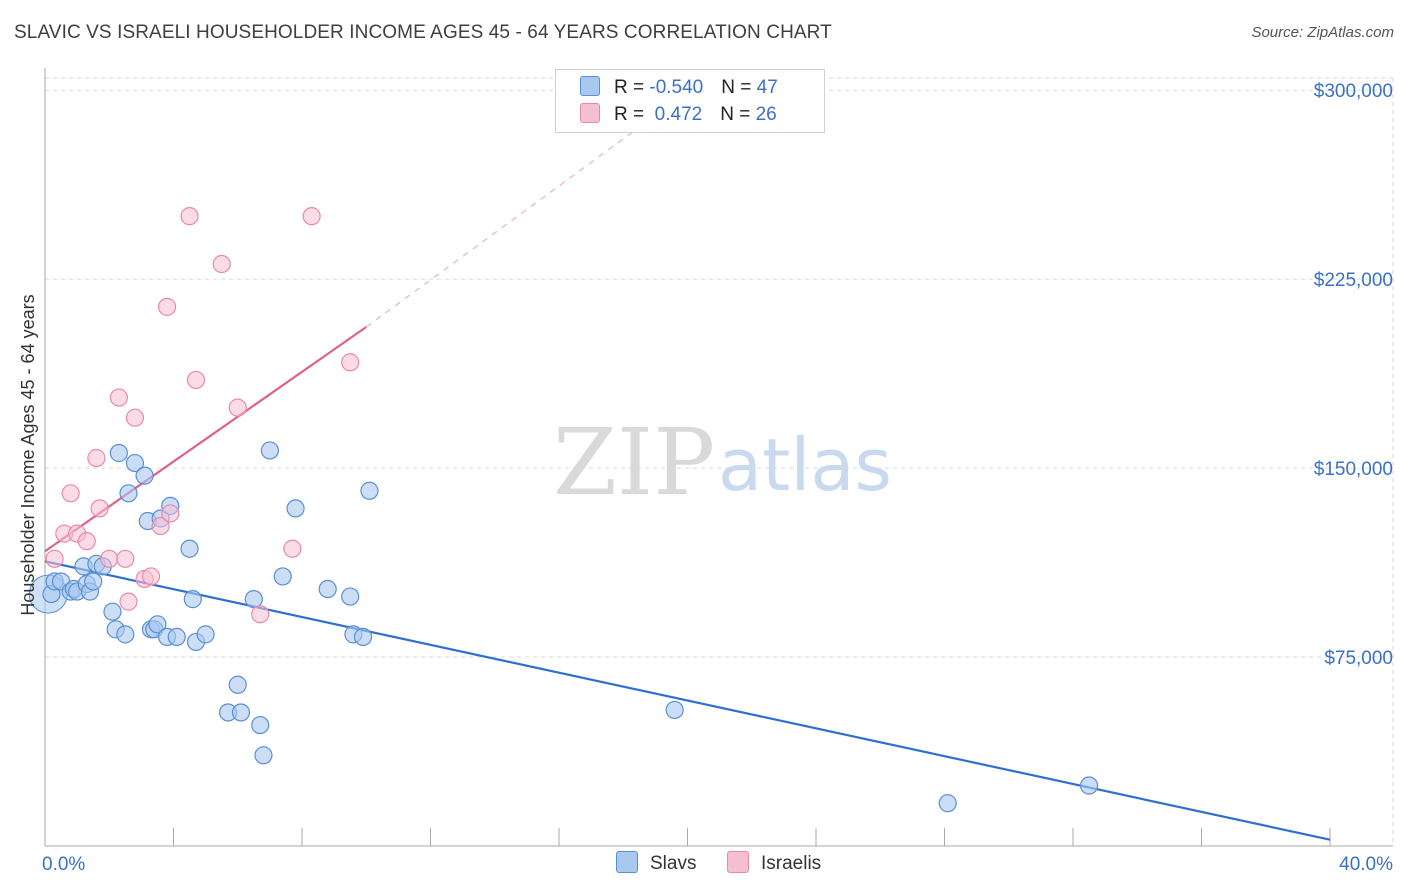  What do you see at coordinates (805, 465) in the screenshot?
I see `watermark-atlas: atlas` at bounding box center [805, 465].